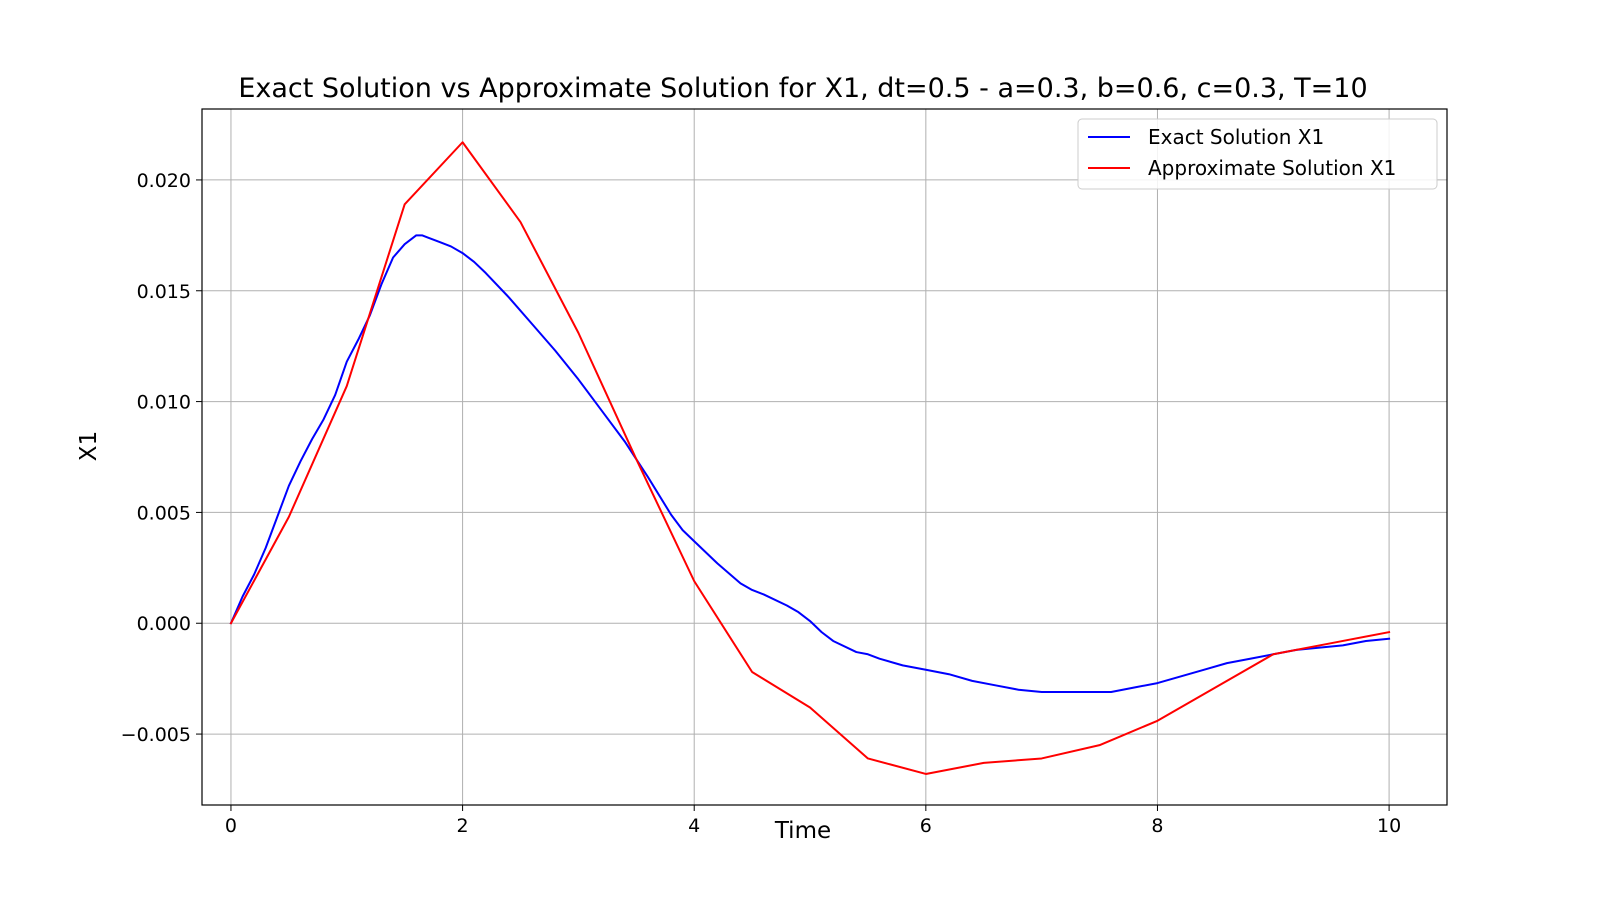  Describe the element at coordinates (231, 826) in the screenshot. I see `x-tick-label: 0` at that location.